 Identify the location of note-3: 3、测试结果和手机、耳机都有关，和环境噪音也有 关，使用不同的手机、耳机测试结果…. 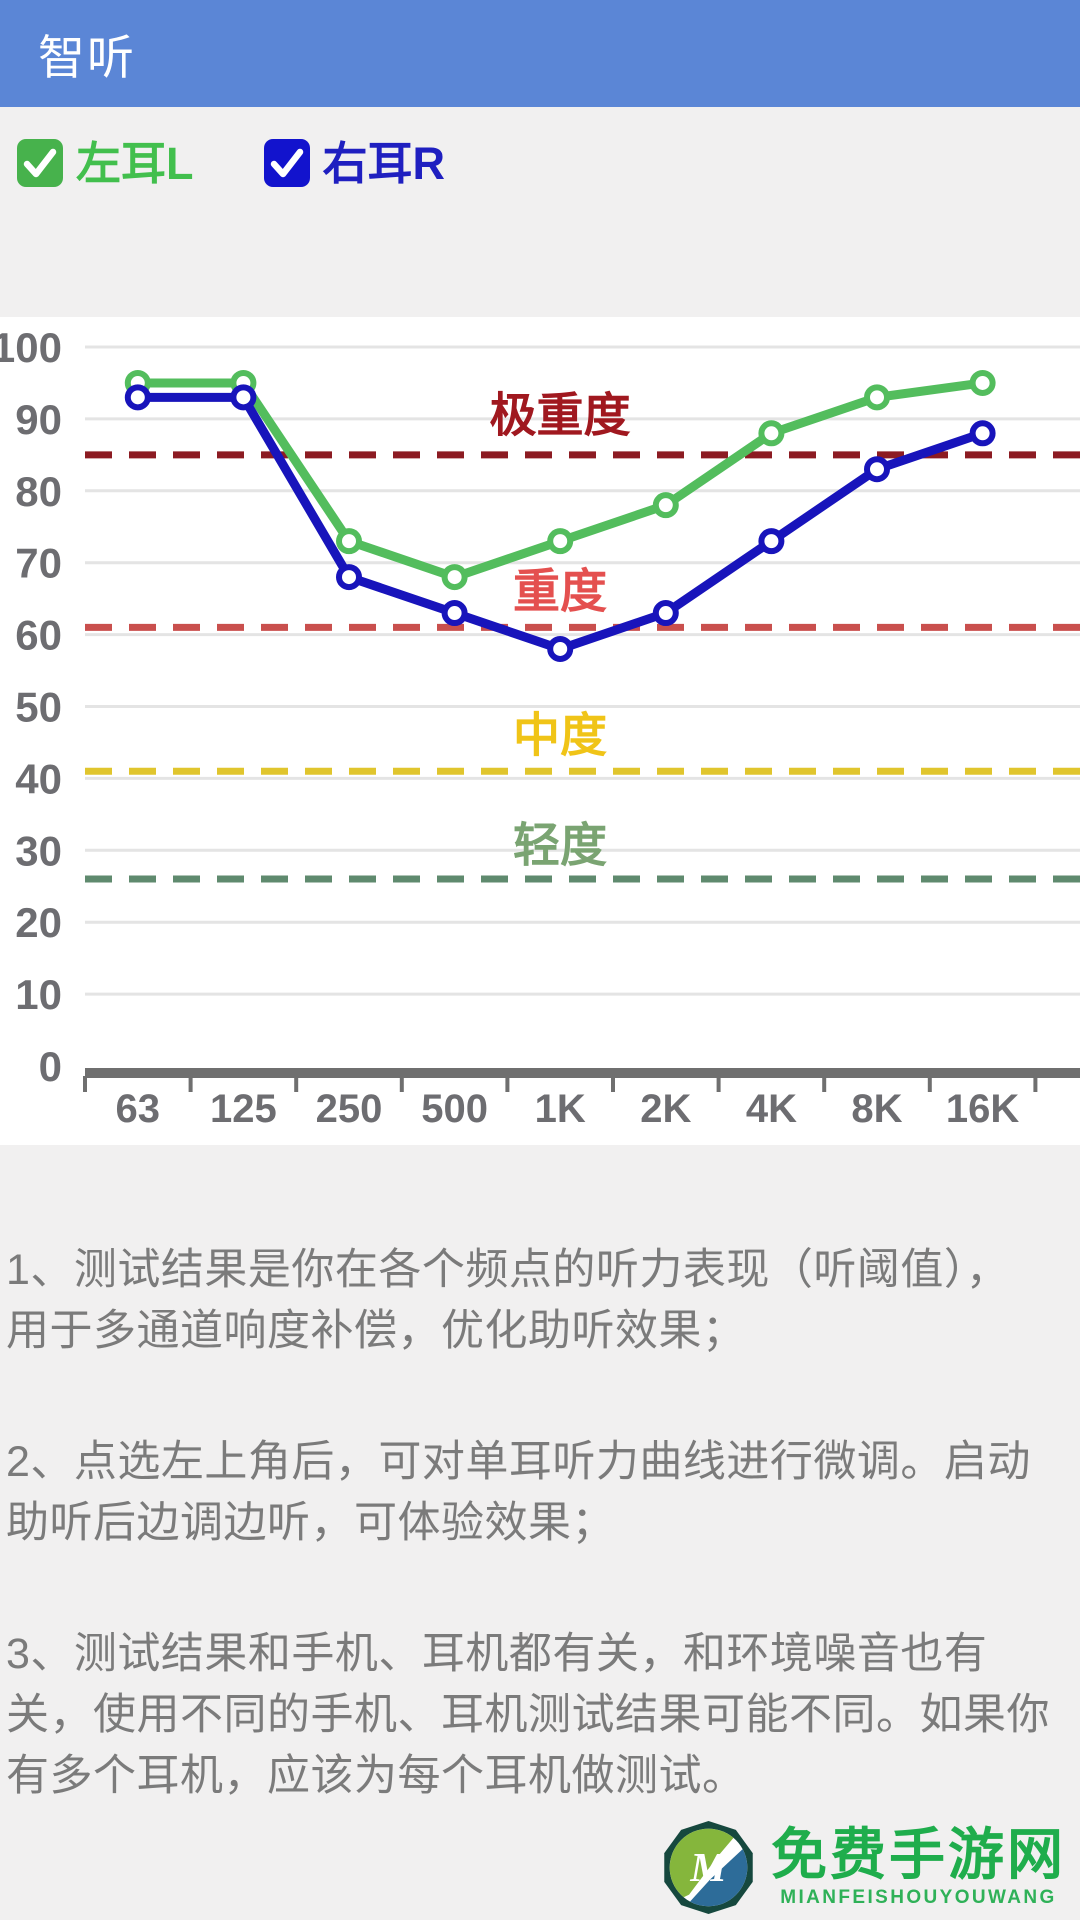
(528, 1715).